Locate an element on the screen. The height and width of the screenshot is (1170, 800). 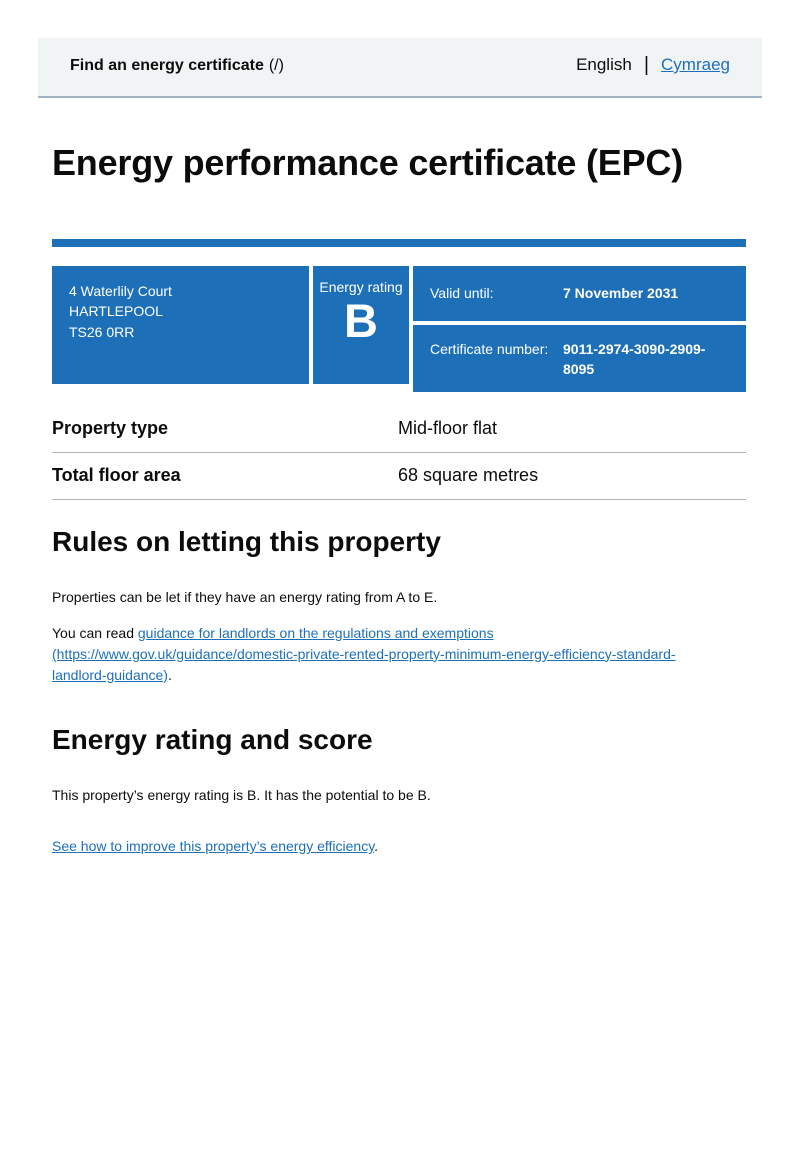
valid-until-row: Valid until: 7 November 2031 is located at coordinates (579, 293).